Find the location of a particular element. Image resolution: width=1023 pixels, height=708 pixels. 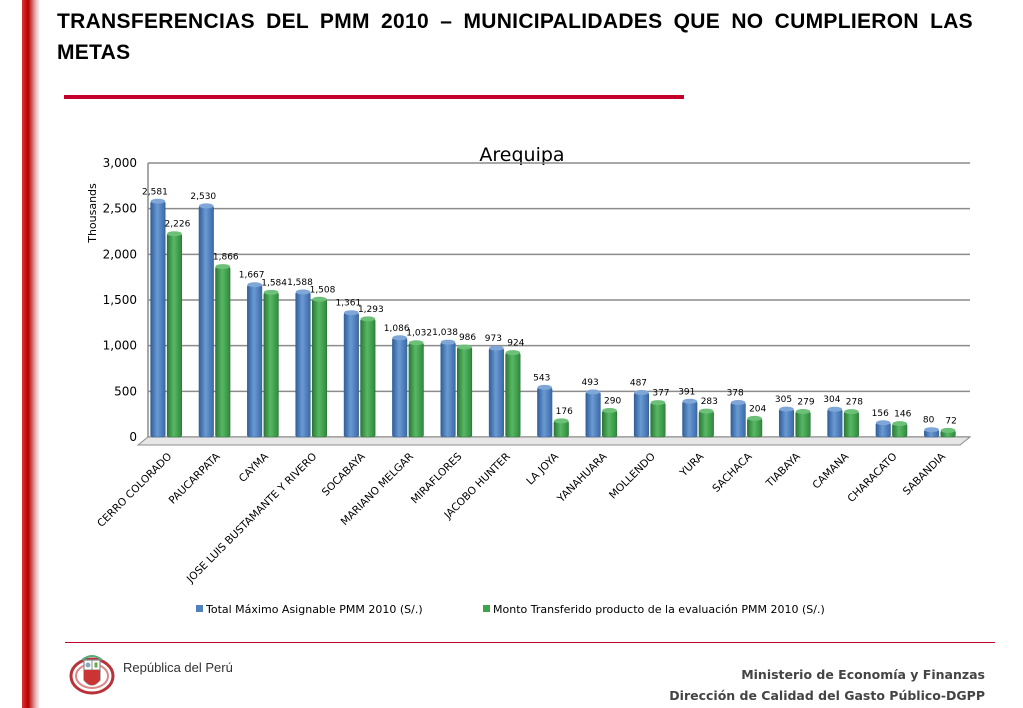

data-label-total: 1,667 is located at coordinates (252, 276).